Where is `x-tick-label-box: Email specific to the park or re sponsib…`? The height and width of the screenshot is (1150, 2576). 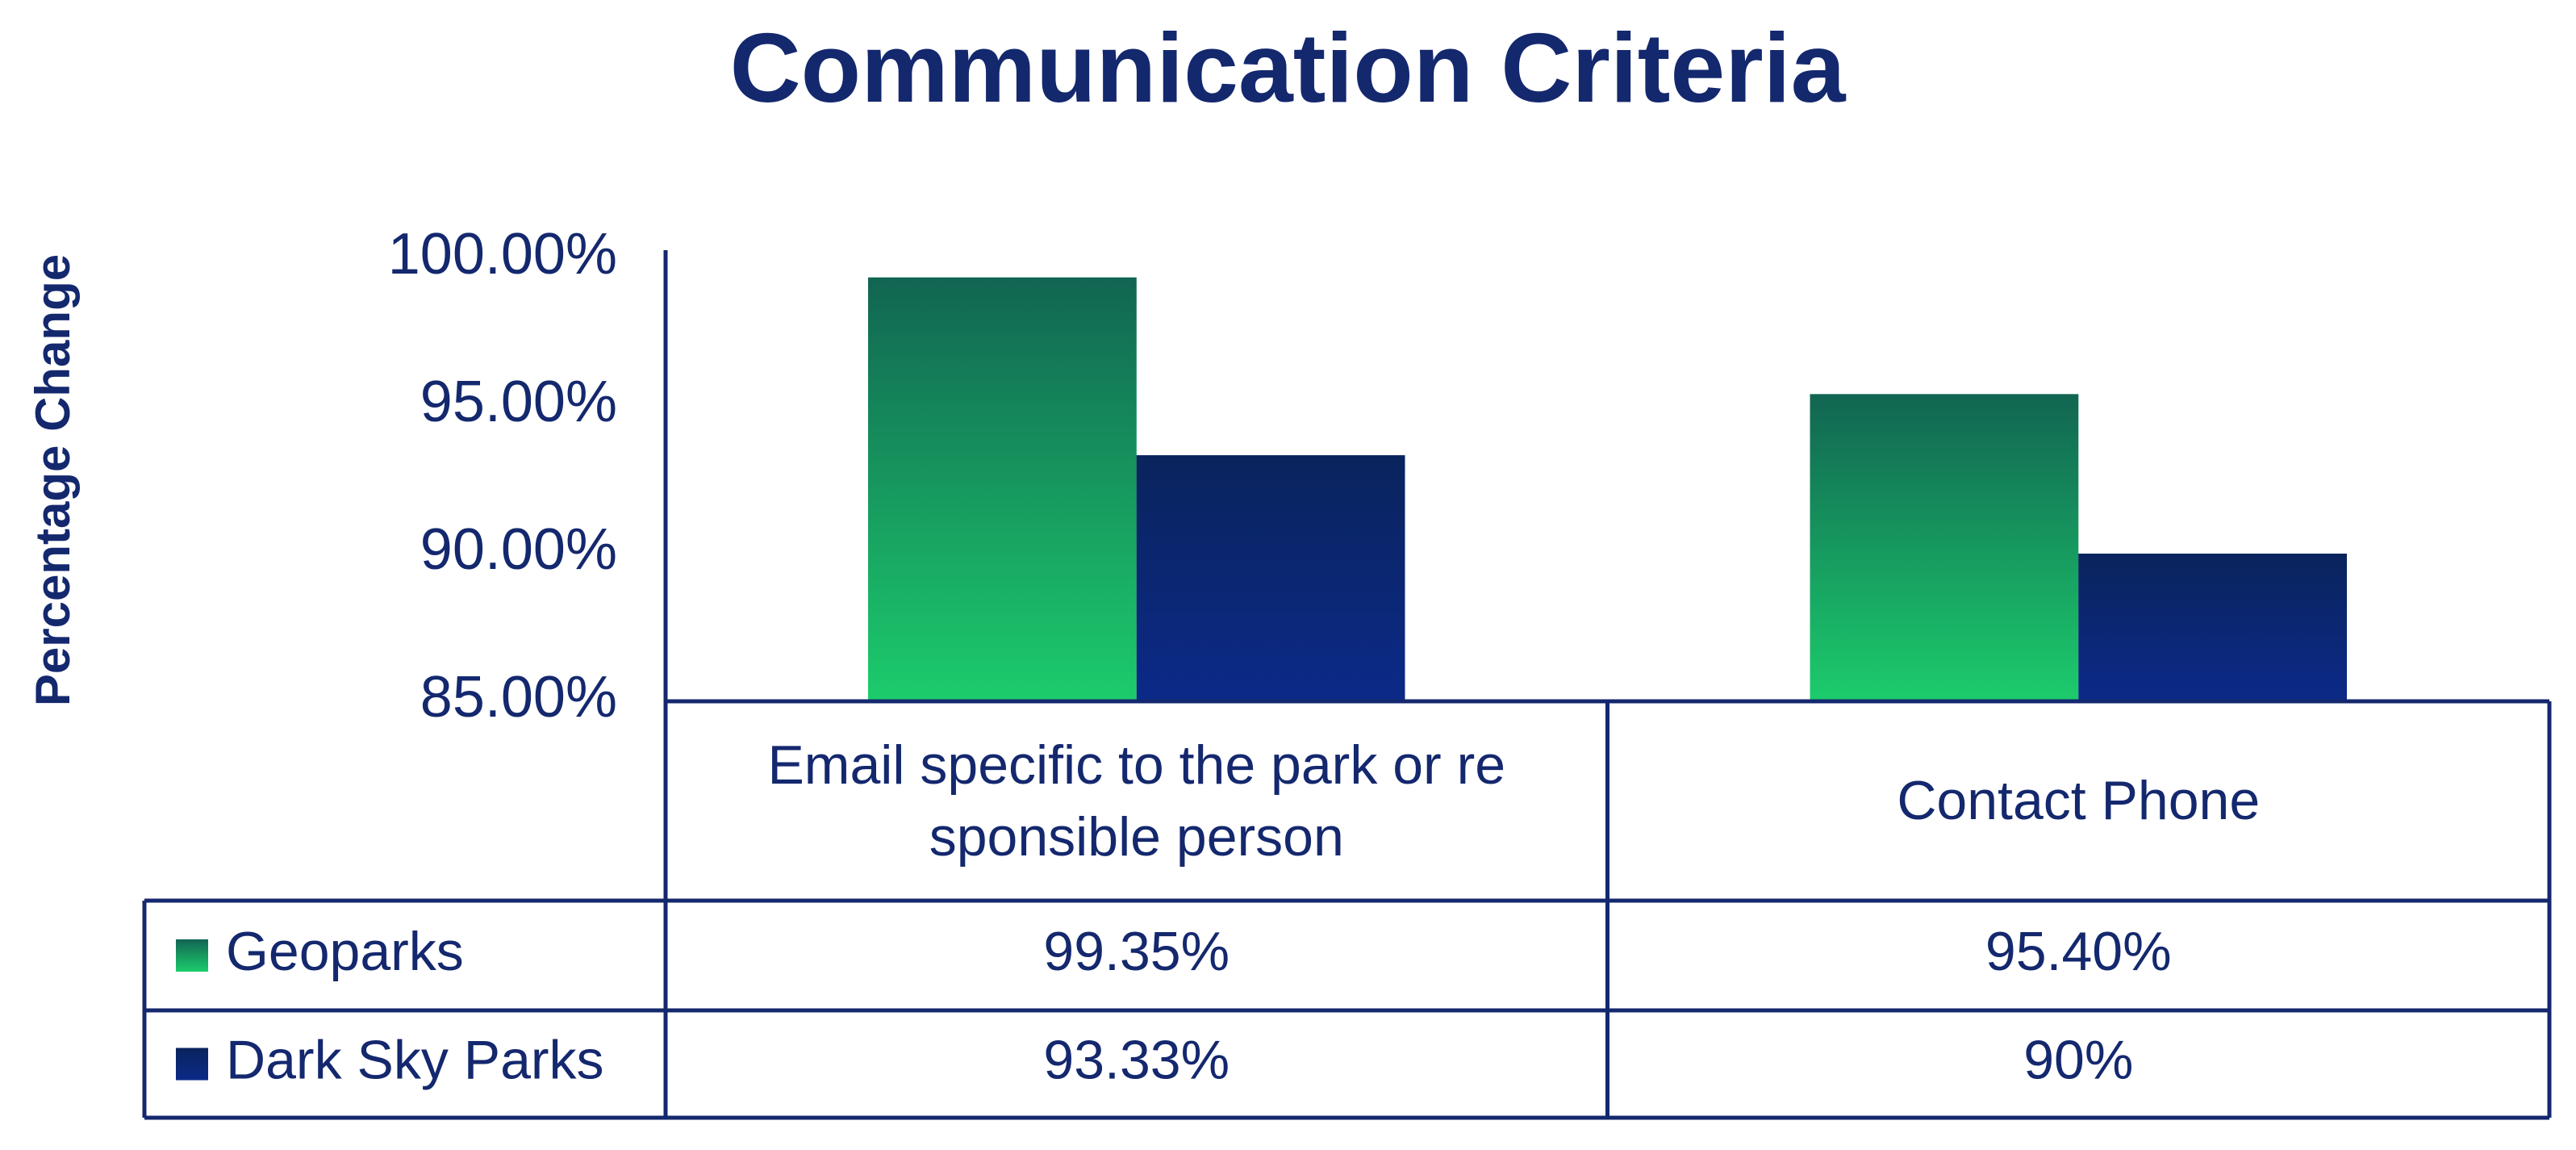
x-tick-label-box: Email specific to the park or re sponsib… is located at coordinates (1136, 801).